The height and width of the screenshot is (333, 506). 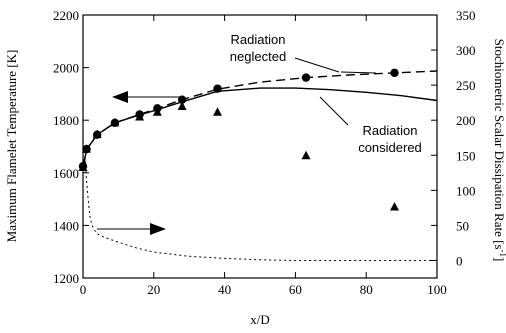 What do you see at coordinates (295, 289) in the screenshot?
I see `x-tick-label: 60` at bounding box center [295, 289].